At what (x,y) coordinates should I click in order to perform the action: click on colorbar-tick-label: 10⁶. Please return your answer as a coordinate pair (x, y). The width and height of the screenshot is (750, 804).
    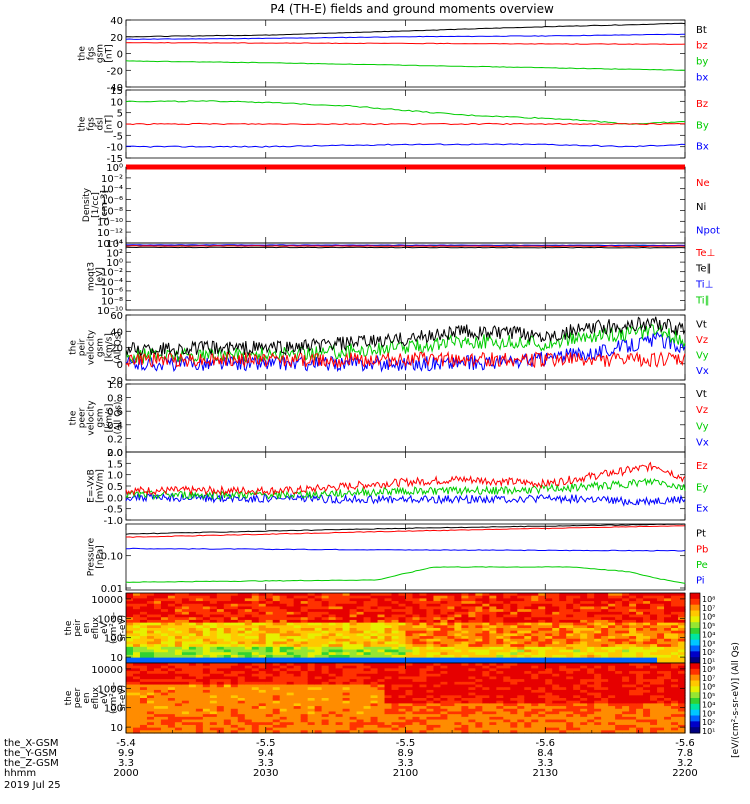
    Looking at the image, I should click on (708, 617).